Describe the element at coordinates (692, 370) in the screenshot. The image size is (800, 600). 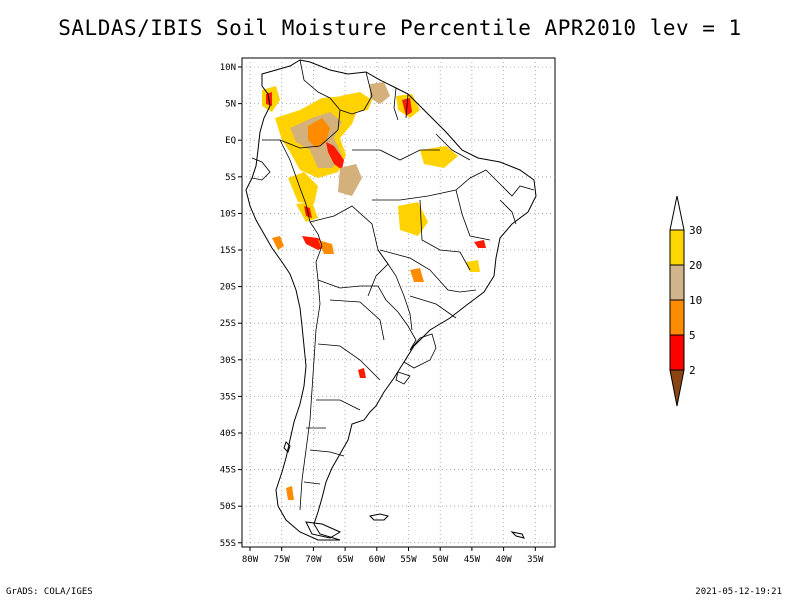
I see `colorbar-label-2: 2` at that location.